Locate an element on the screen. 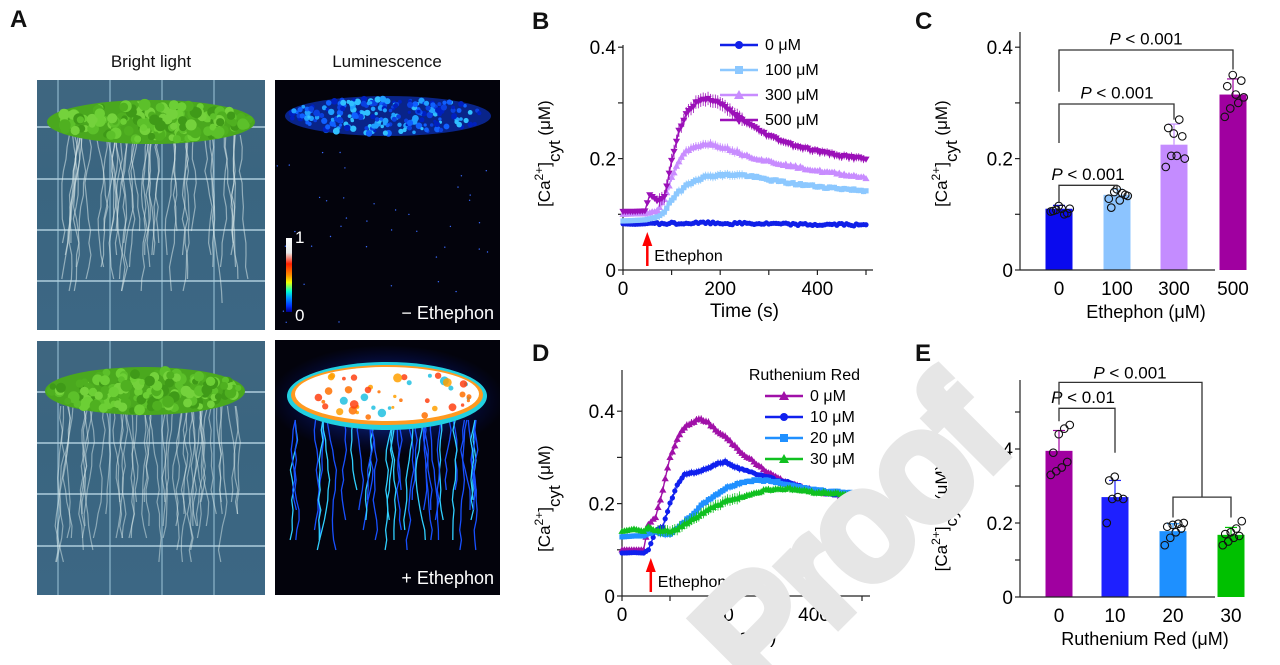  x-tick-label: 10 is located at coordinates (1114, 616).